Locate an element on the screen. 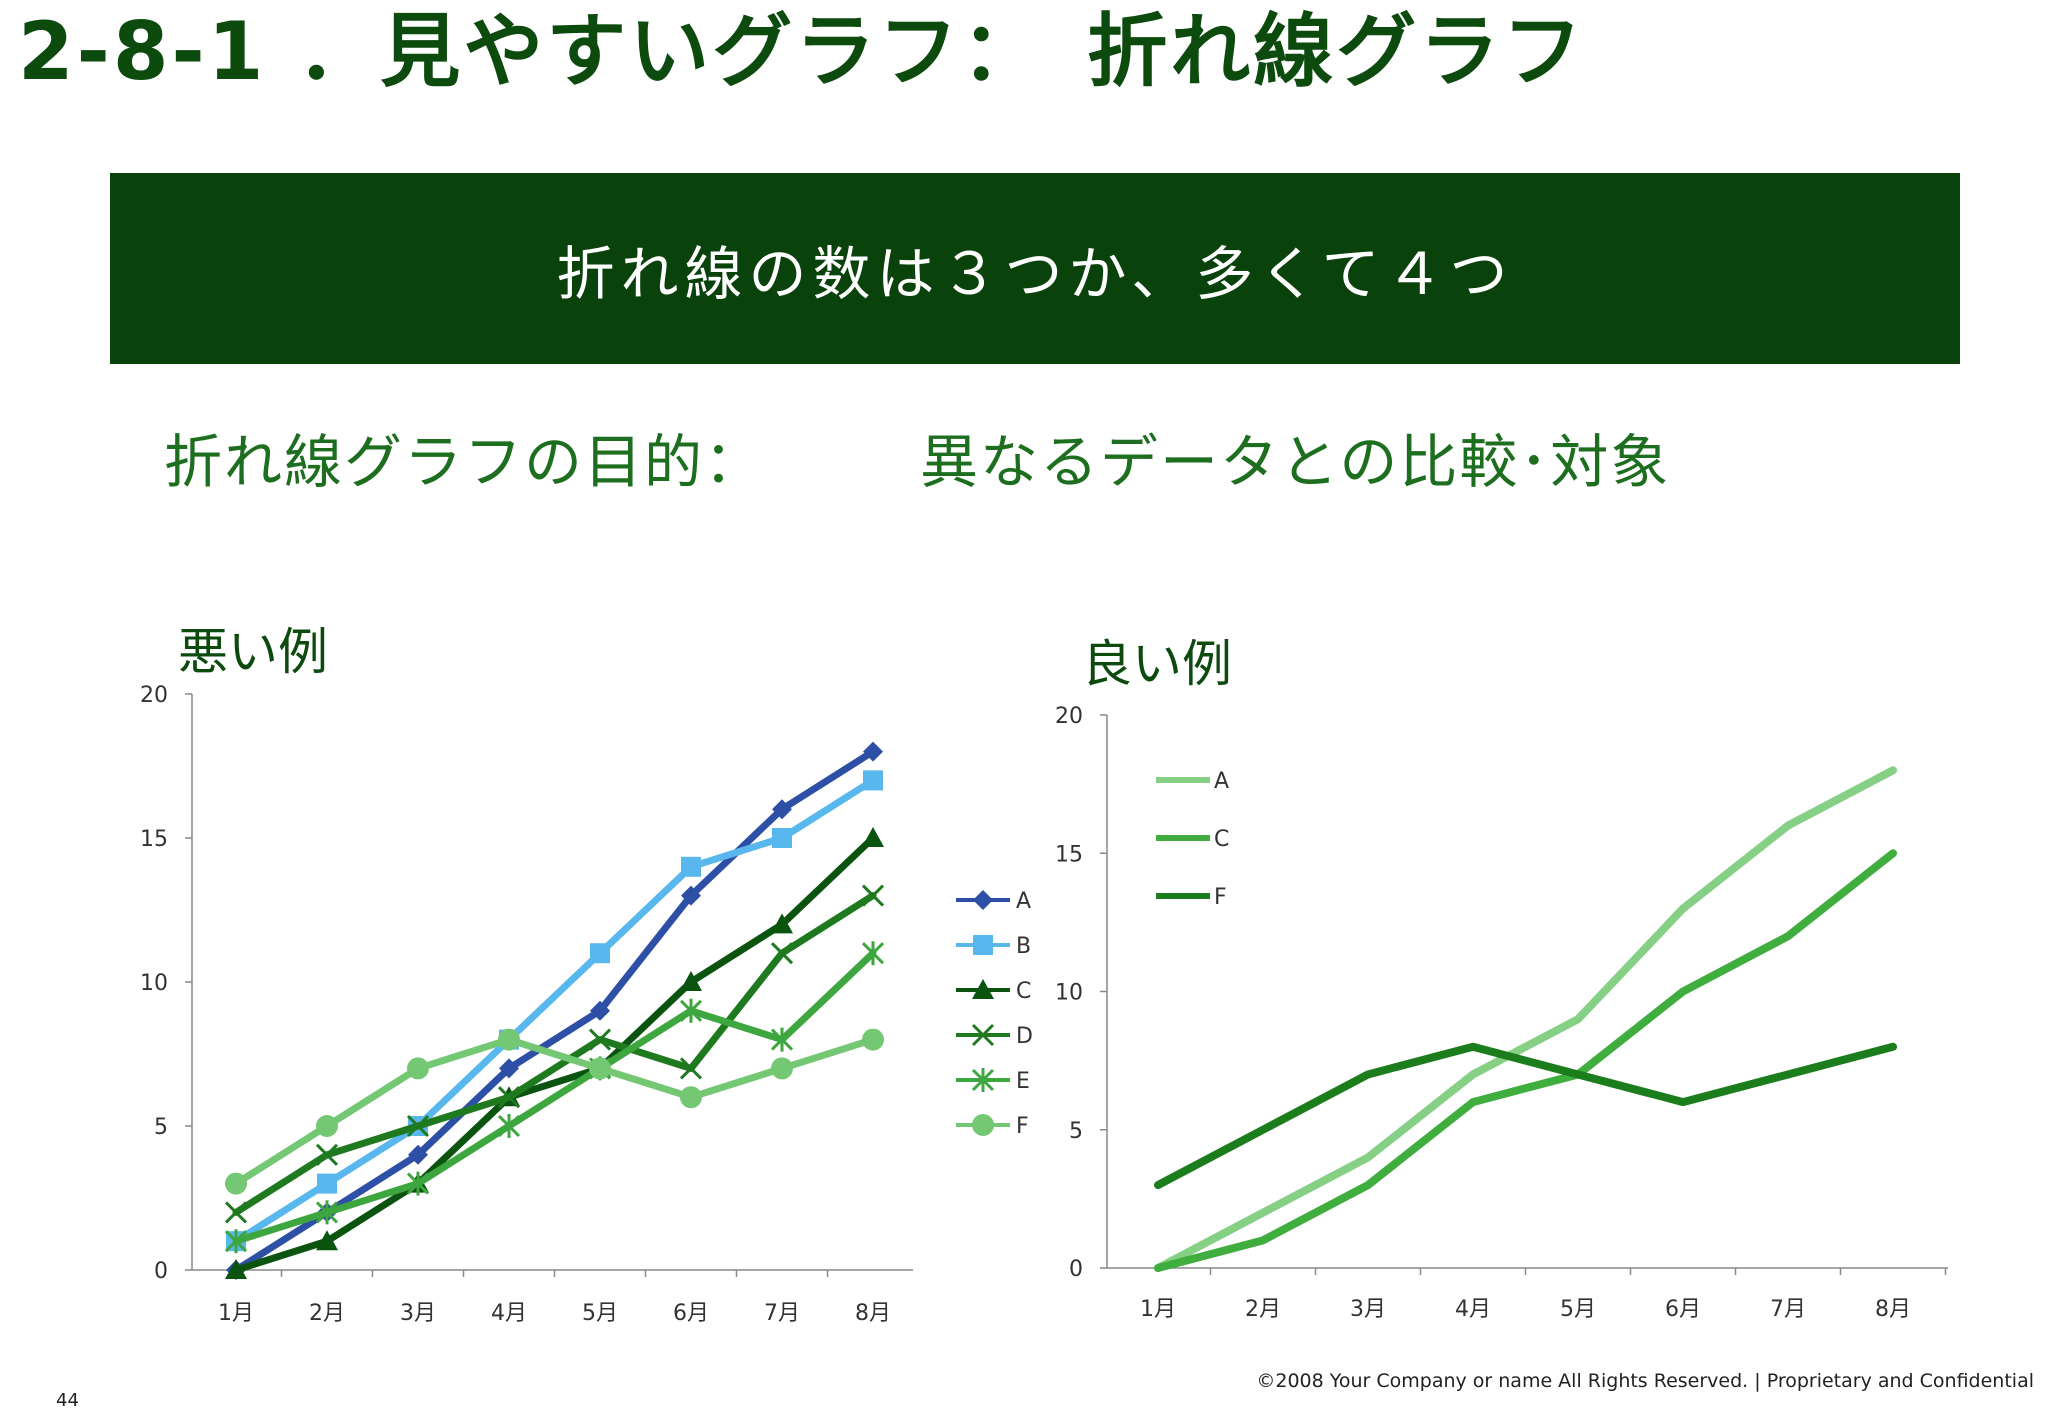 The height and width of the screenshot is (1418, 2048). good-x-tick-label: 8月 is located at coordinates (1893, 1309).